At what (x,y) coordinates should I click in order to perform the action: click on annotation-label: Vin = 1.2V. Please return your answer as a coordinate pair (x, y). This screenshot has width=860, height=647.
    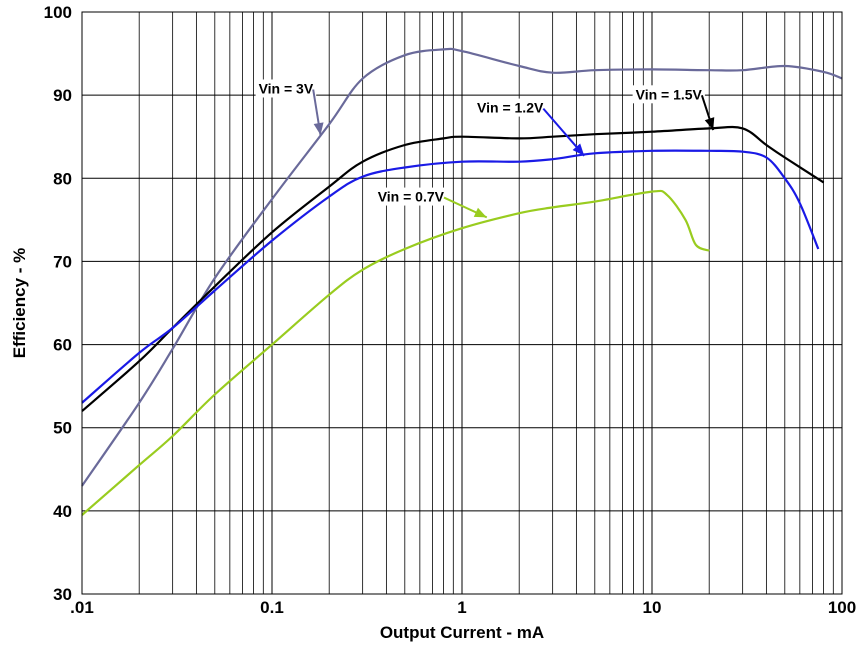
    Looking at the image, I should click on (510, 108).